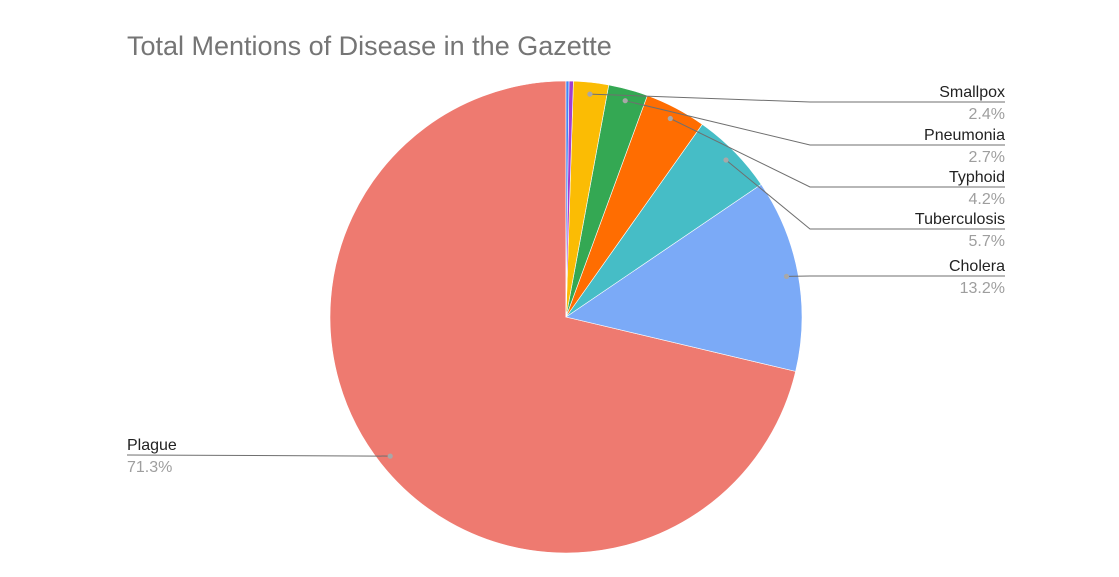 The height and width of the screenshot is (577, 1119). What do you see at coordinates (960, 219) in the screenshot?
I see `label-tuberculosis: Tuberculosis` at bounding box center [960, 219].